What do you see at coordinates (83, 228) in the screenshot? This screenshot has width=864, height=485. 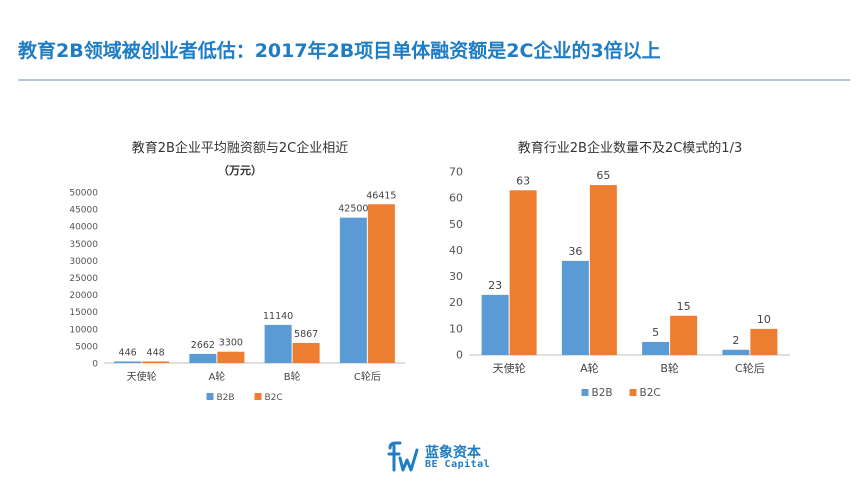 I see `y-tick-label: 40000` at bounding box center [83, 228].